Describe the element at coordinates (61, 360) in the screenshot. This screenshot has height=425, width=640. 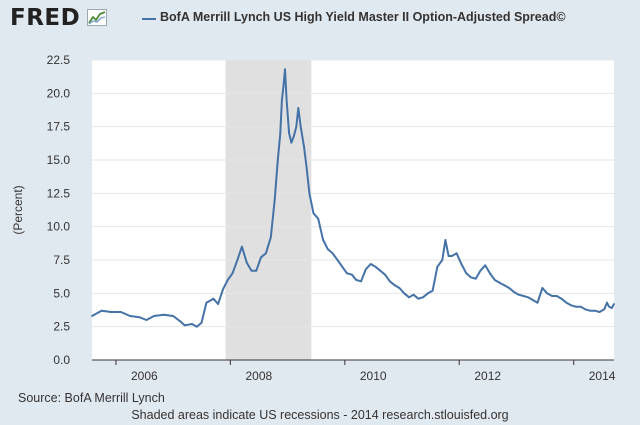
I see `y-tick-label: 0.0` at that location.